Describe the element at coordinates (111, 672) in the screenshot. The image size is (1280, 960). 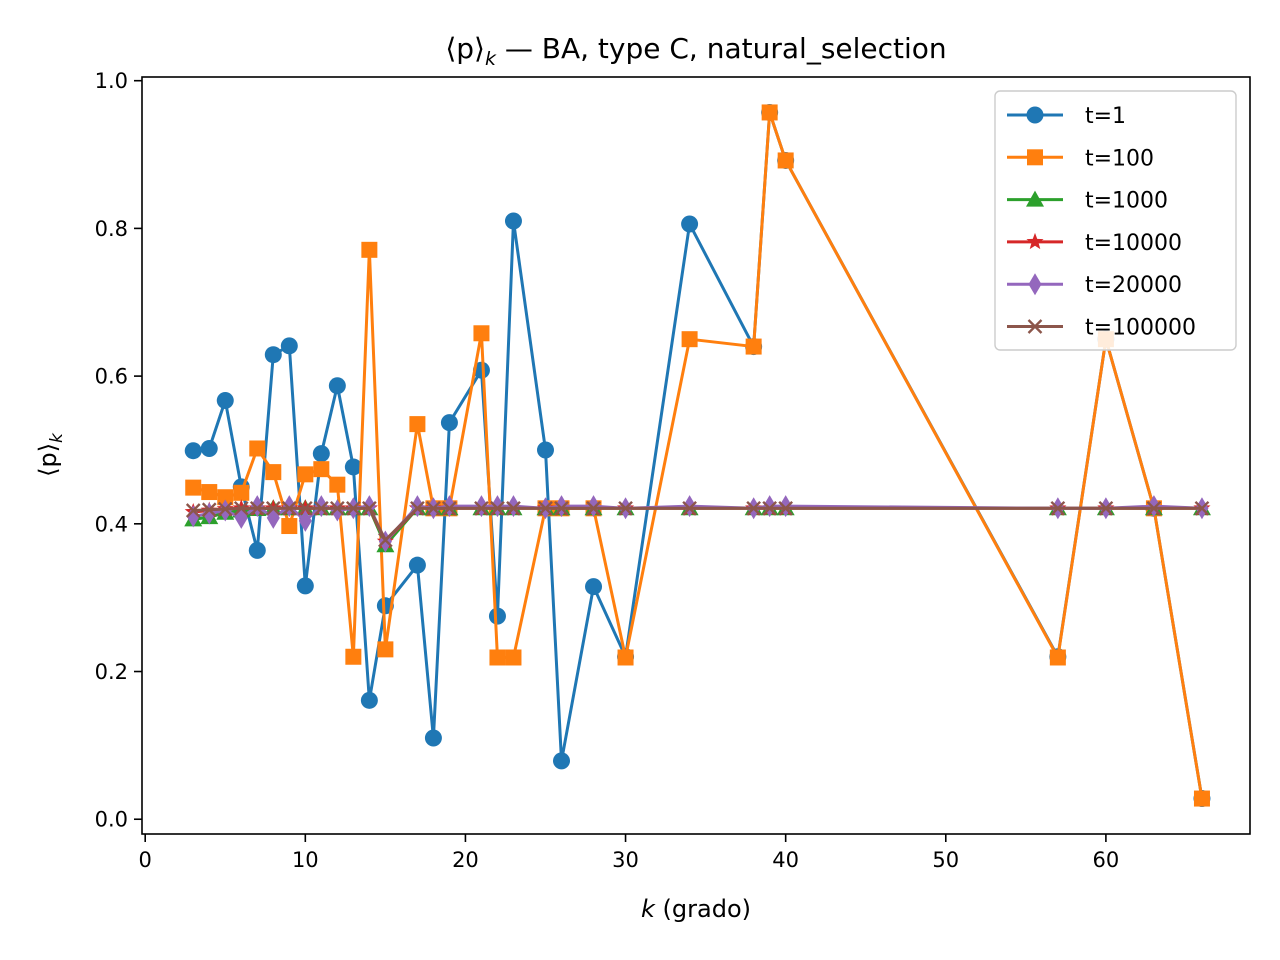
I see `y-tick-label: 0.2` at that location.